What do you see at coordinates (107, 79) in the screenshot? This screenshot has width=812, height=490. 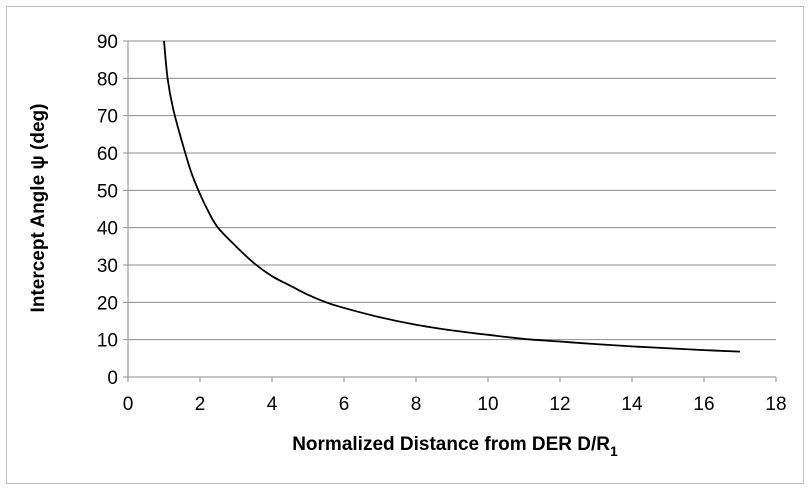 I see `y-tick-label-8: 80` at bounding box center [107, 79].